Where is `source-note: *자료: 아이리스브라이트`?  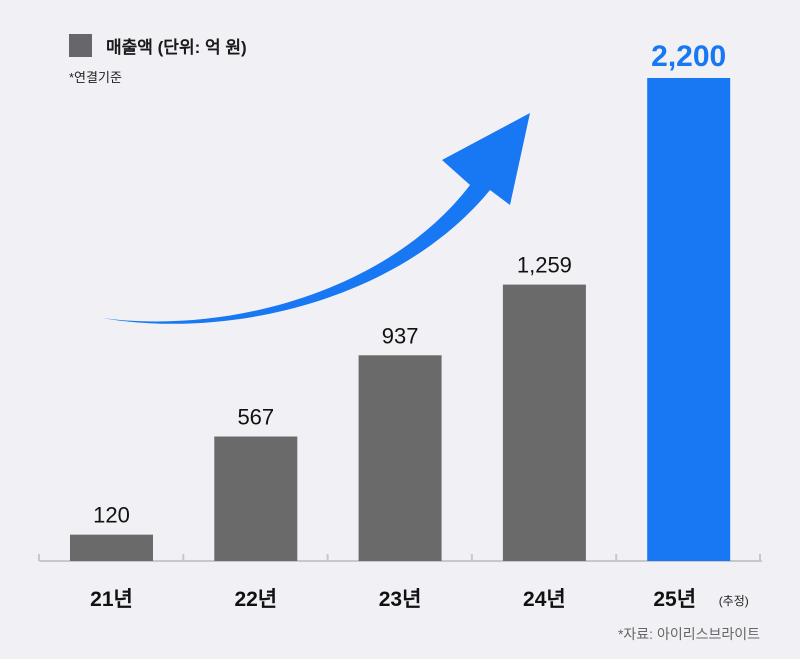
source-note: *자료: 아이리스브라이트 is located at coordinates (688, 634).